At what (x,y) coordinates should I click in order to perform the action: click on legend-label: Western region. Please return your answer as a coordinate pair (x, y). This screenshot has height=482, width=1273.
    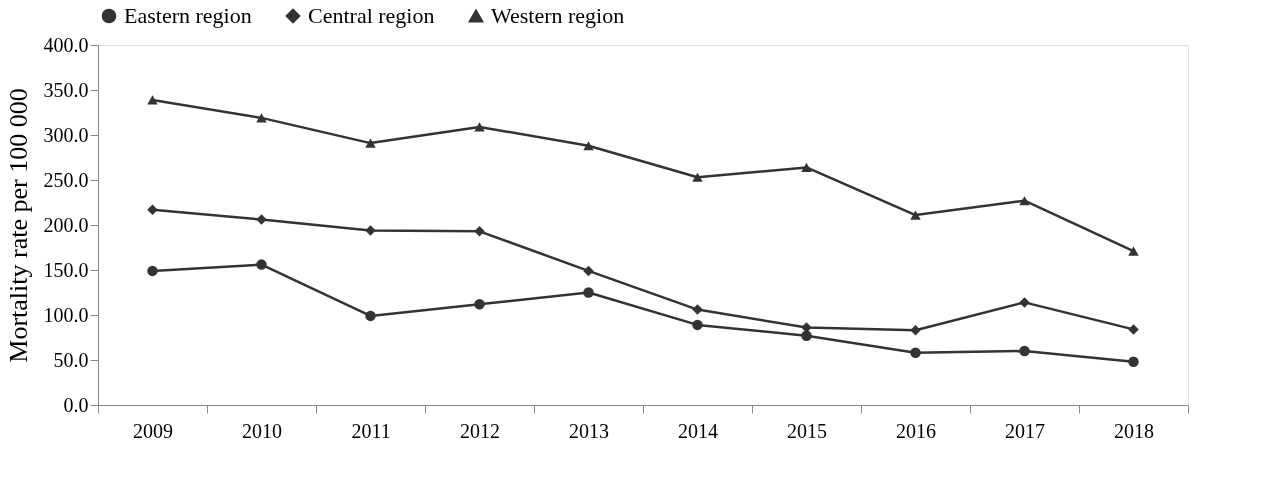
    Looking at the image, I should click on (558, 15).